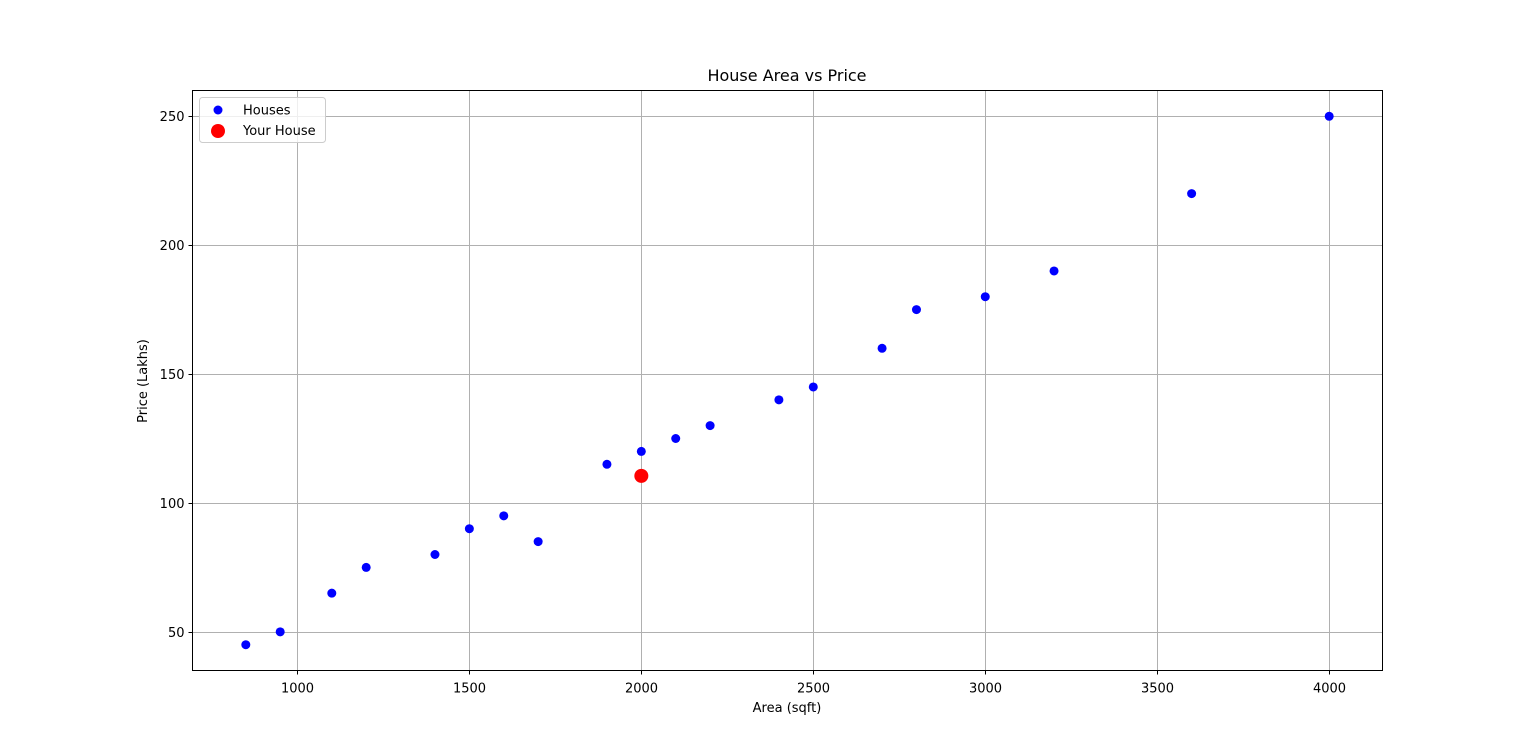 Image resolution: width=1536 pixels, height=754 pixels. Describe the element at coordinates (143, 381) in the screenshot. I see `y-axis-title: Price (Lakhs)` at that location.